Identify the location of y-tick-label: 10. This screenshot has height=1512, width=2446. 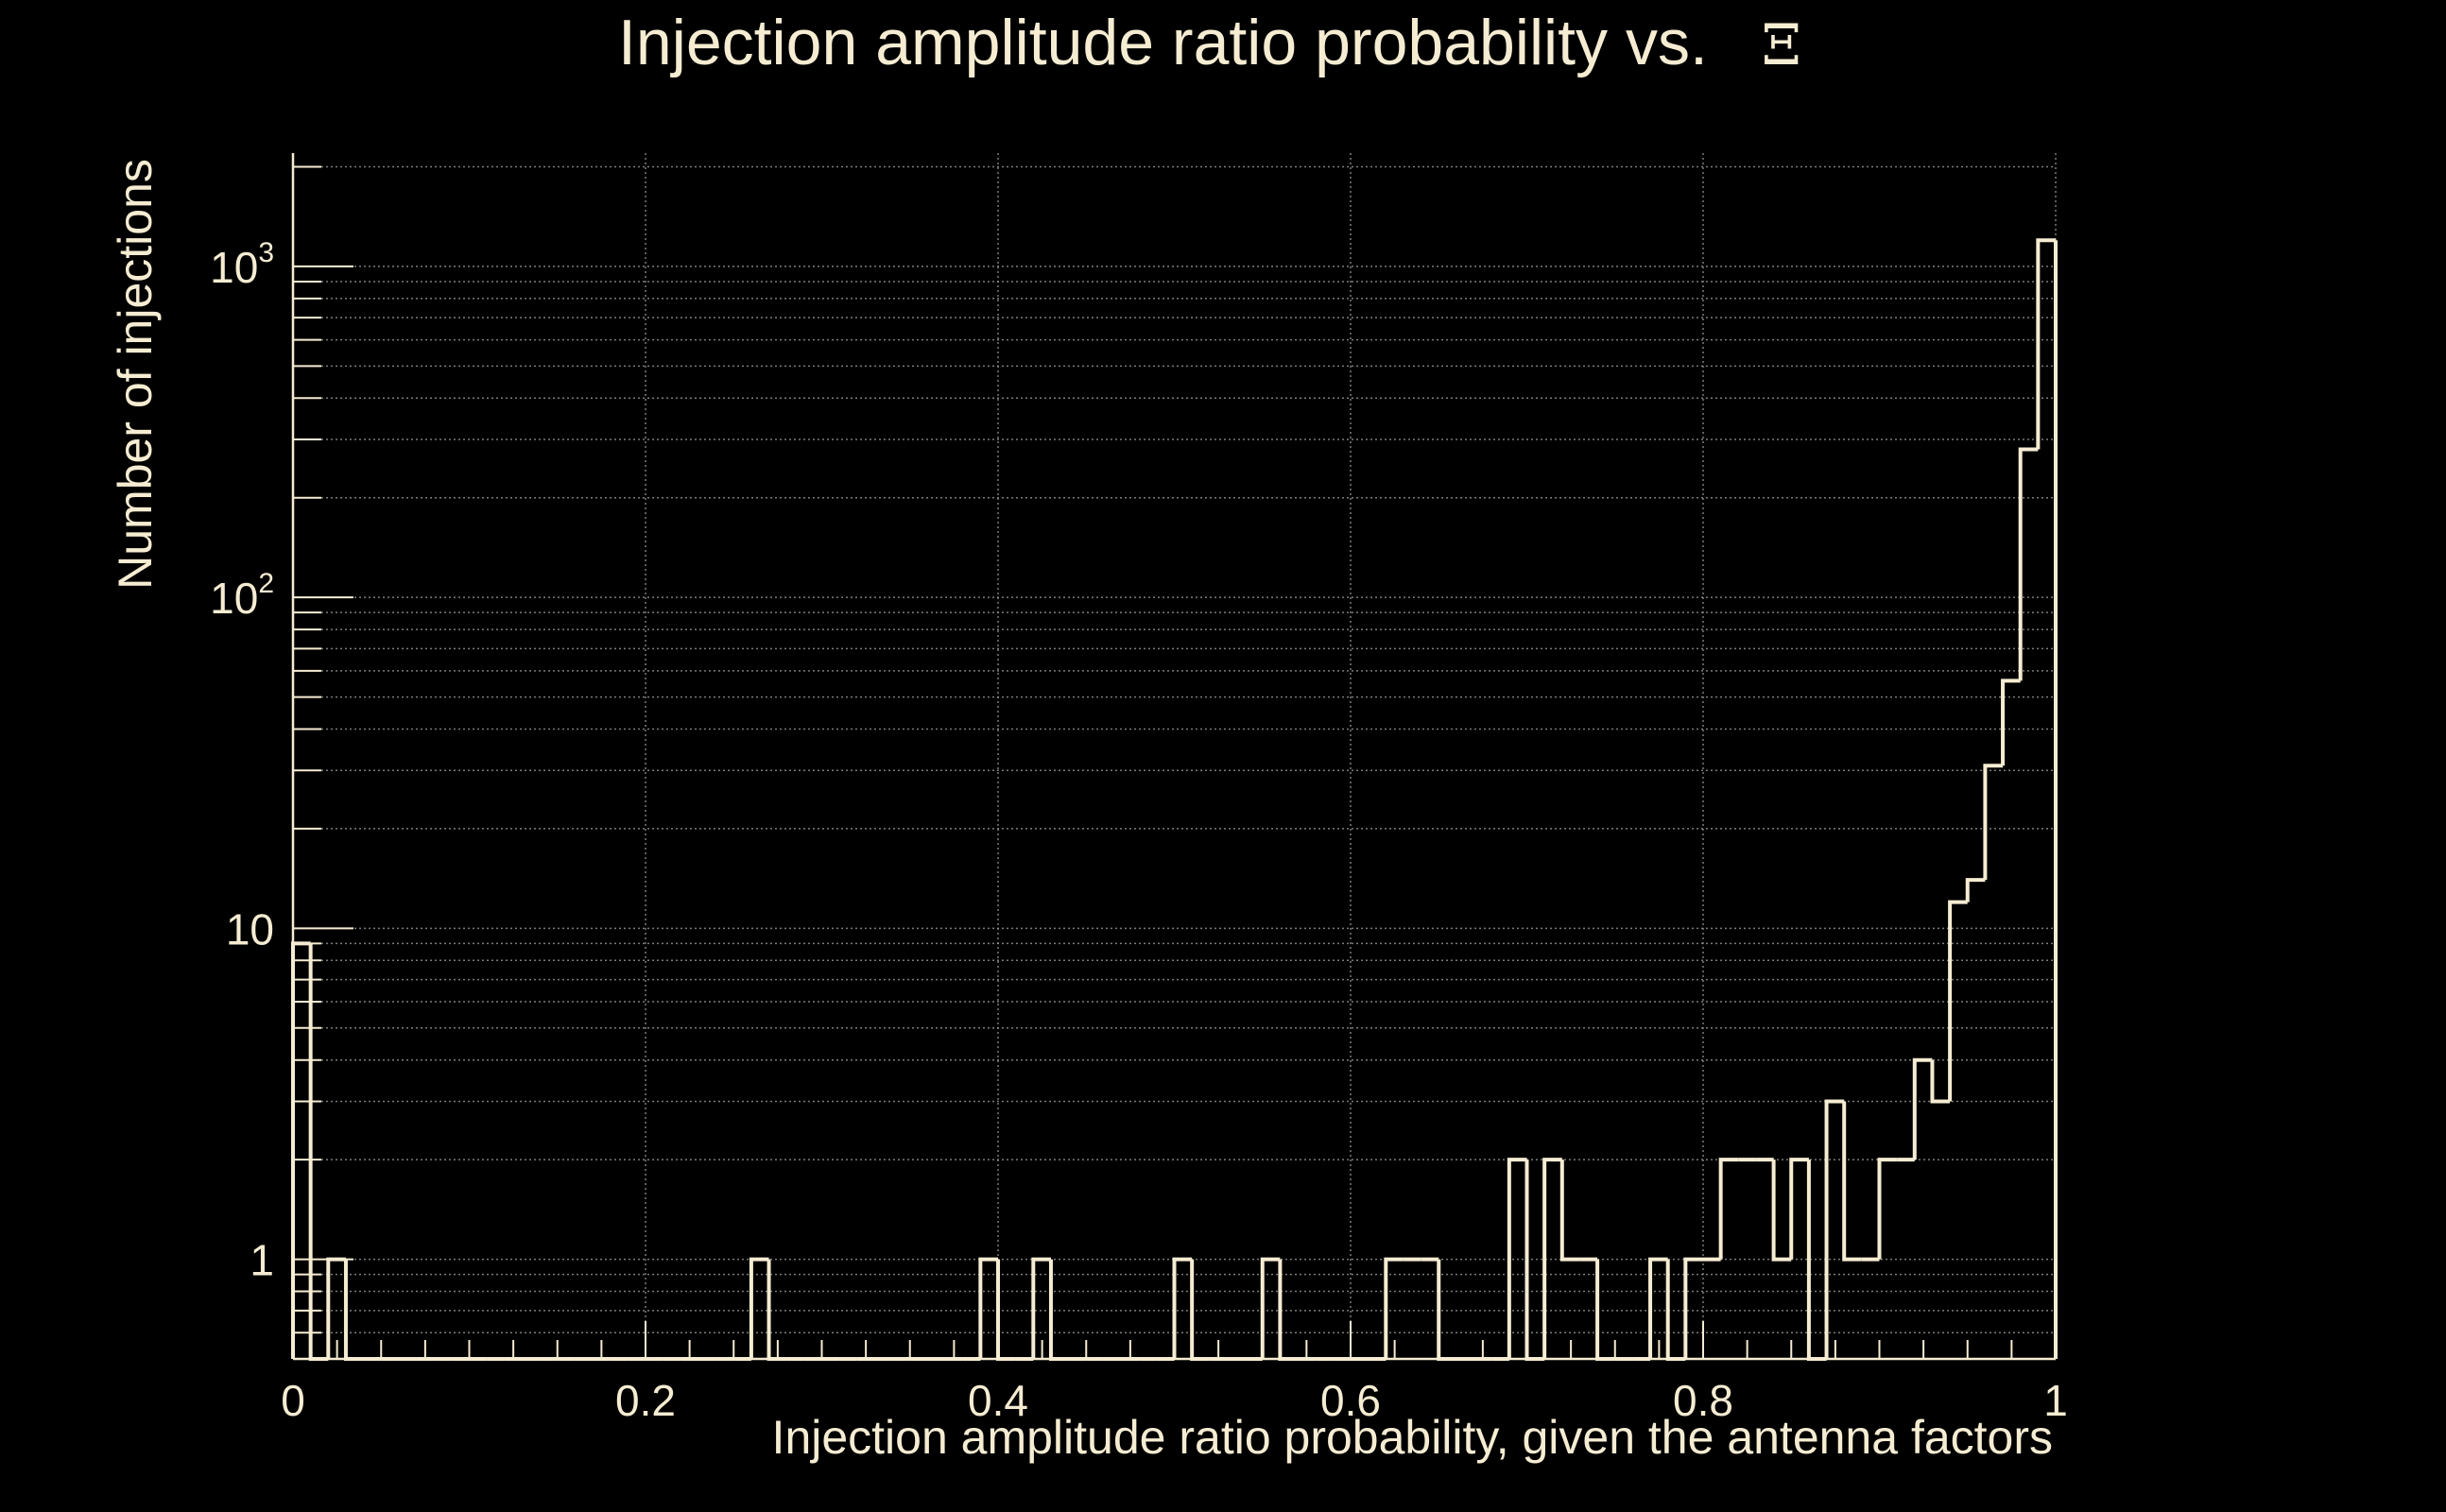
(250, 929).